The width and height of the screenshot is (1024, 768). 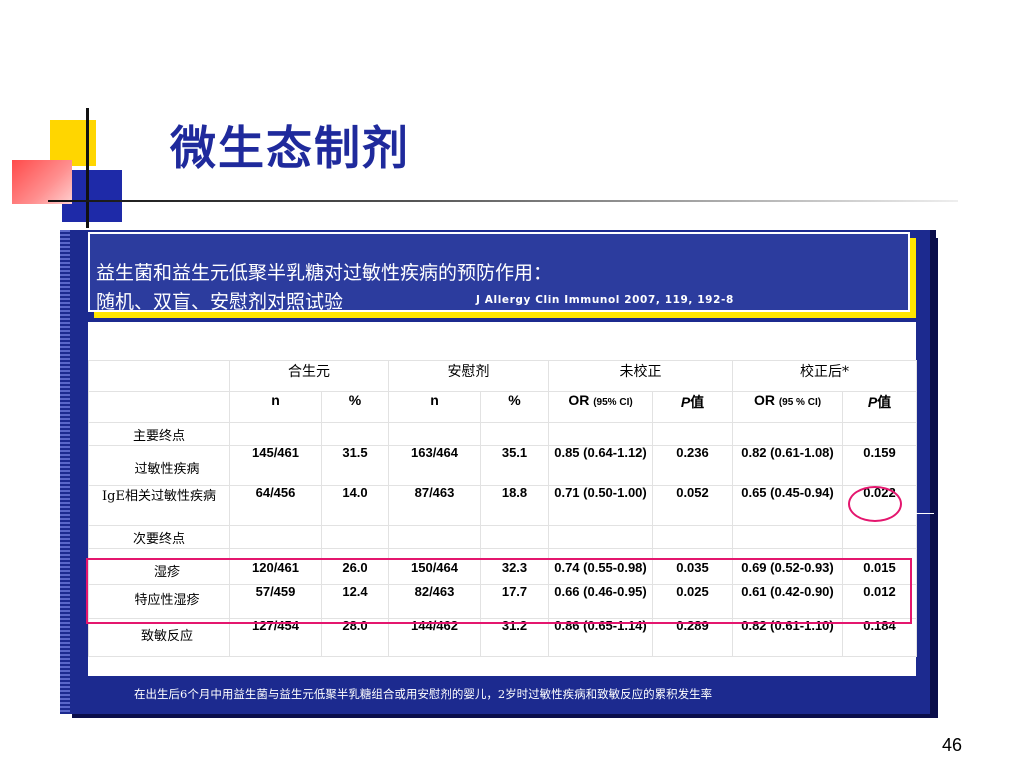 What do you see at coordinates (503, 201) in the screenshot?
I see `title-underline` at bounding box center [503, 201].